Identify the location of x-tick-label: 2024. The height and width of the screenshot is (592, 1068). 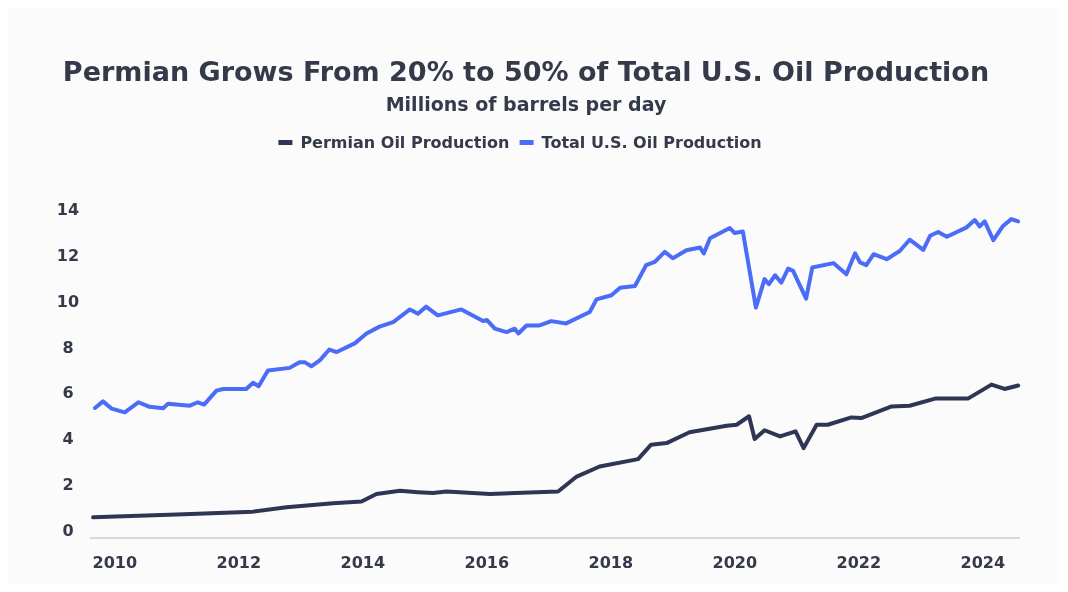
(983, 562).